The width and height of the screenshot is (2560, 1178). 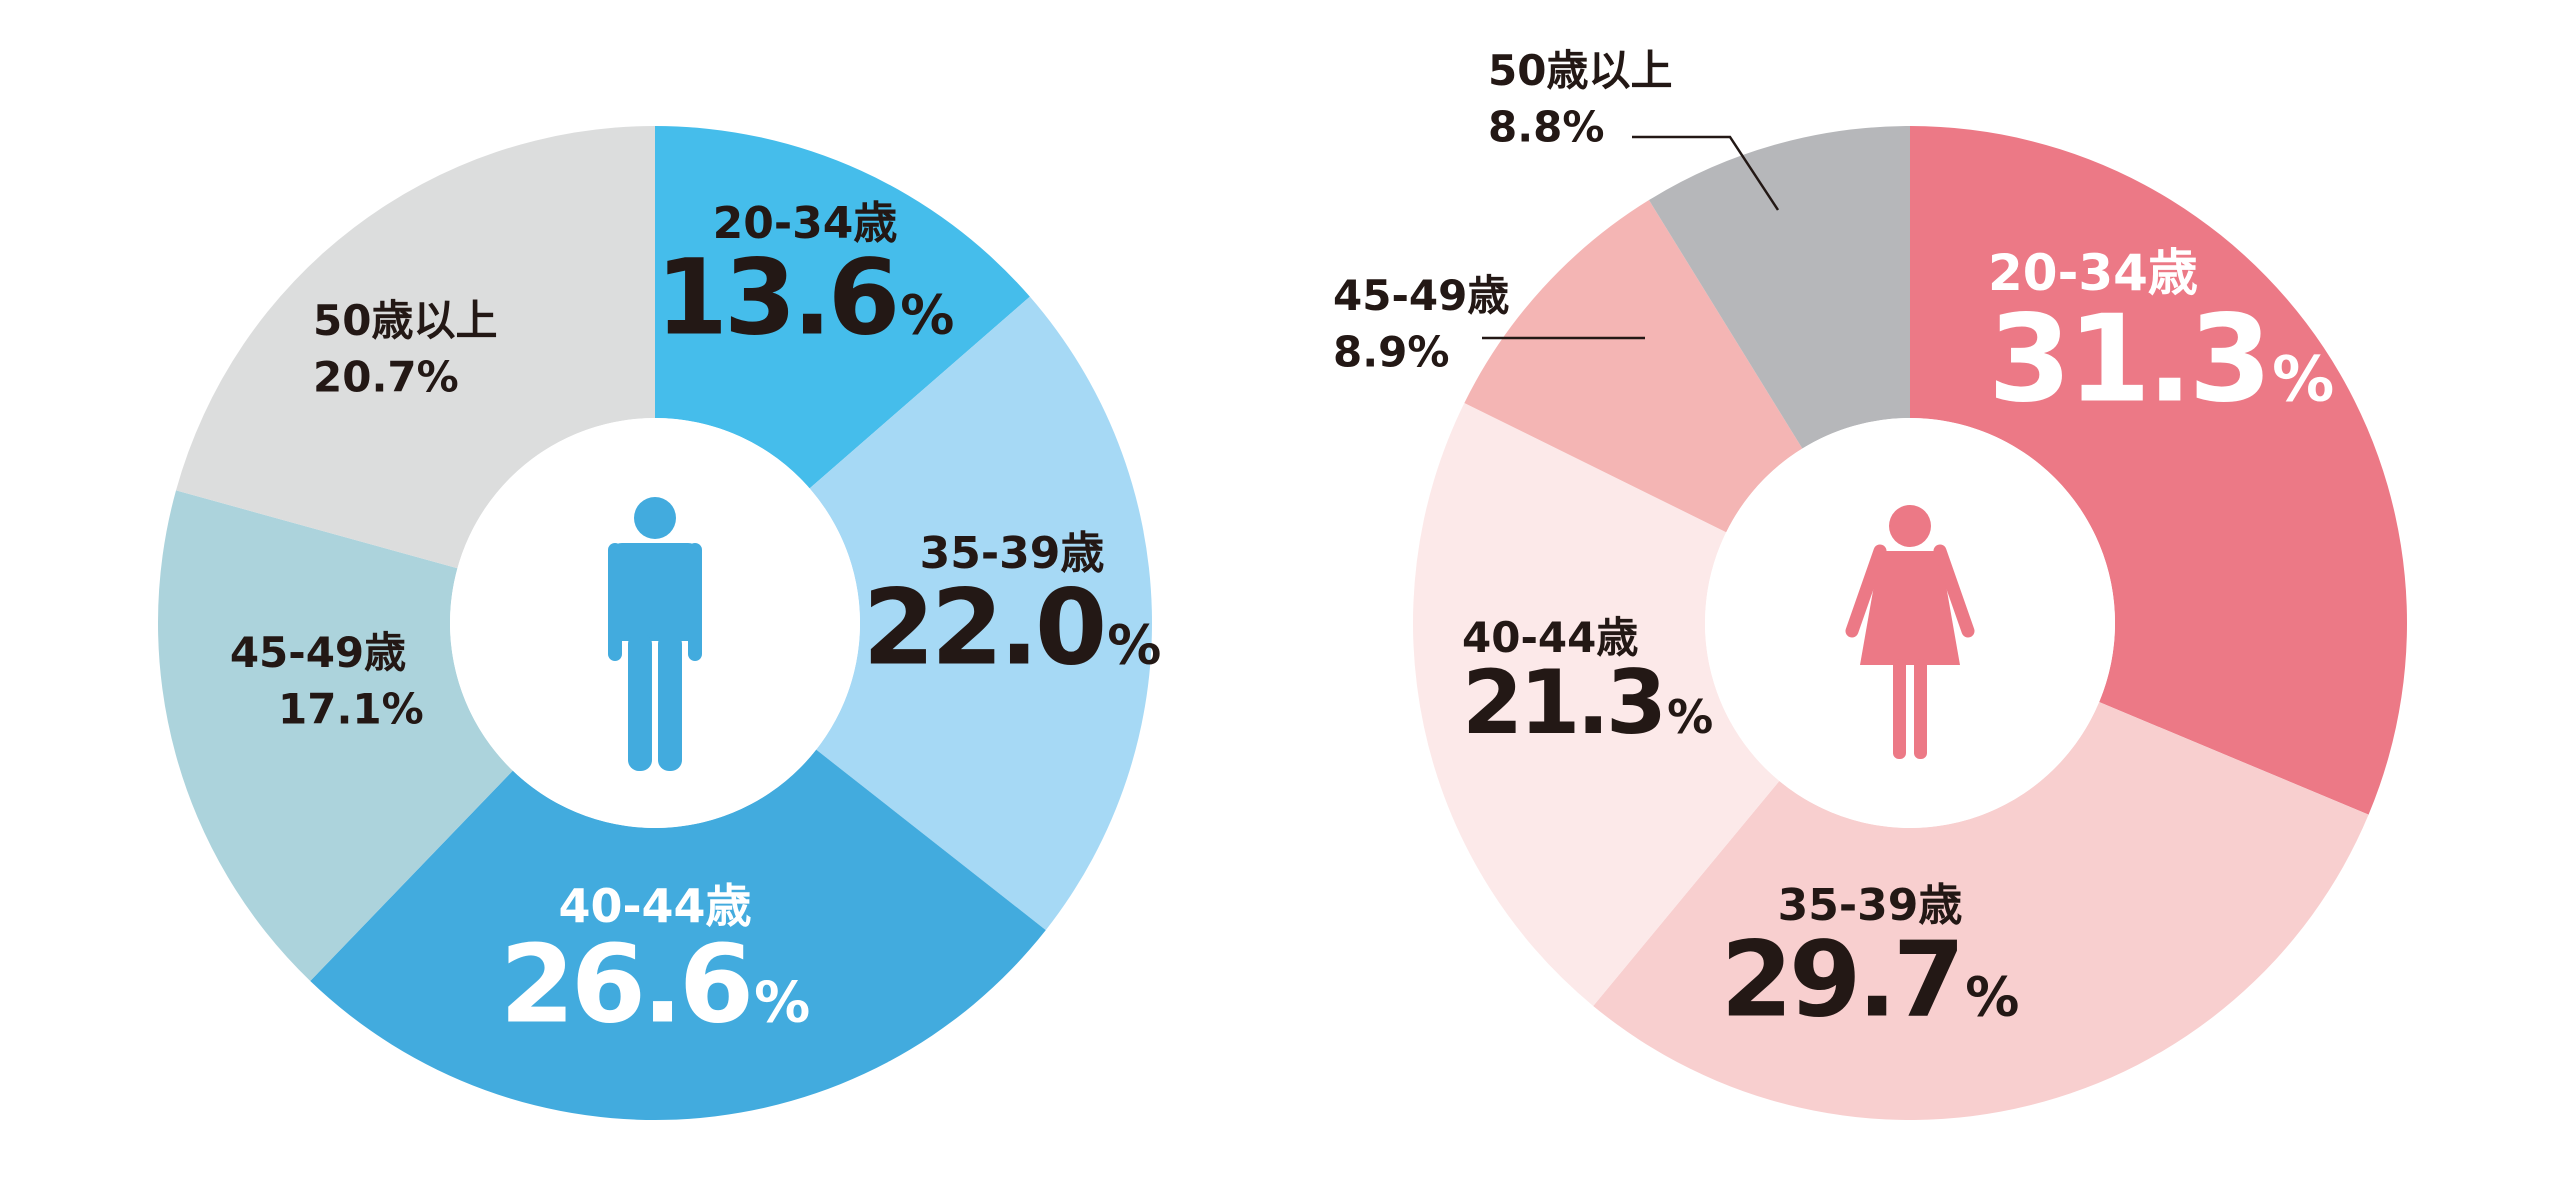 I want to click on slice-value-label: 20.7%, so click(x=386, y=377).